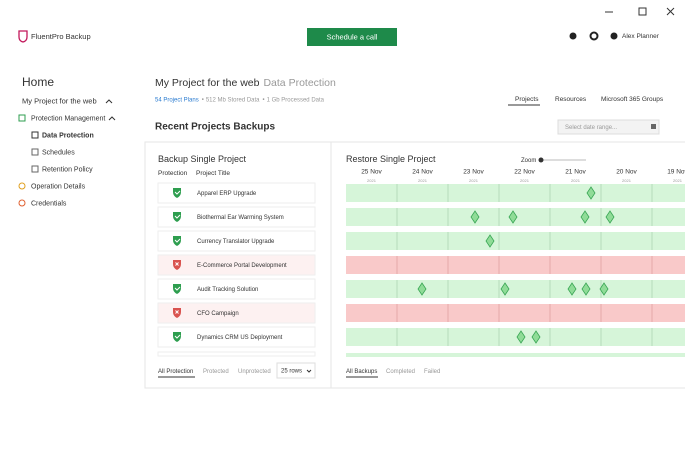  I want to click on column-header: Protection, so click(173, 173).